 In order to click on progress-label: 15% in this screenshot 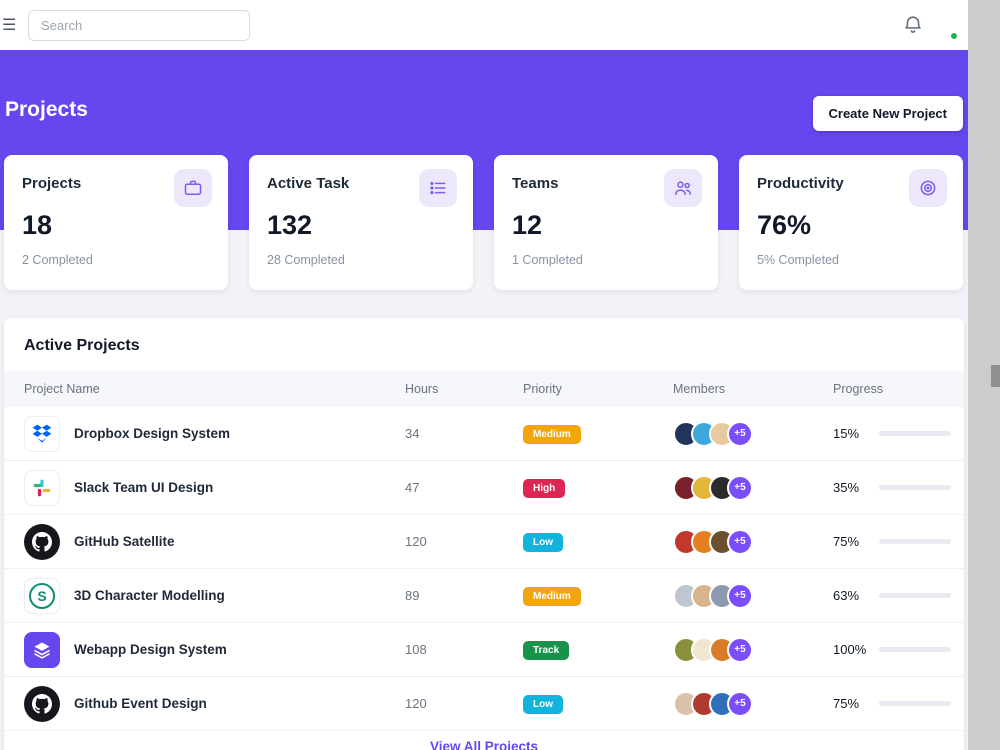, I will do `click(846, 433)`.